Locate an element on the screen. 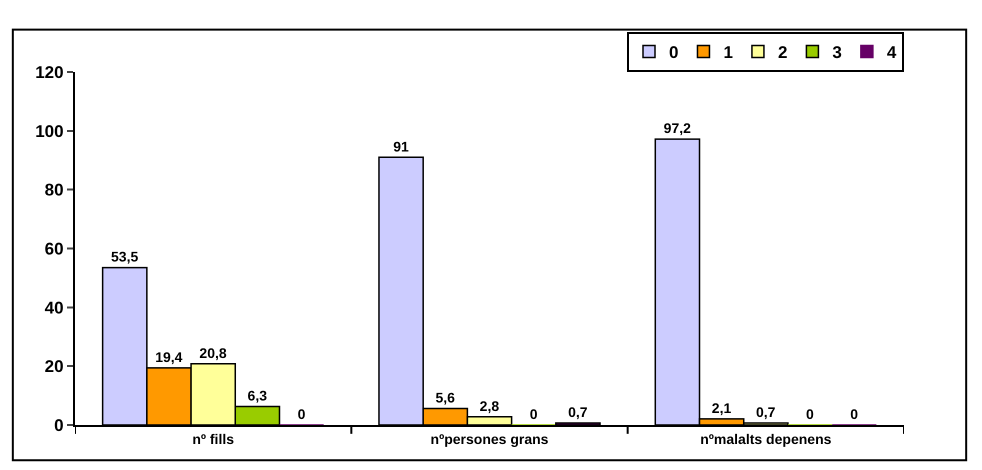  data-label: 5,6 is located at coordinates (445, 398).